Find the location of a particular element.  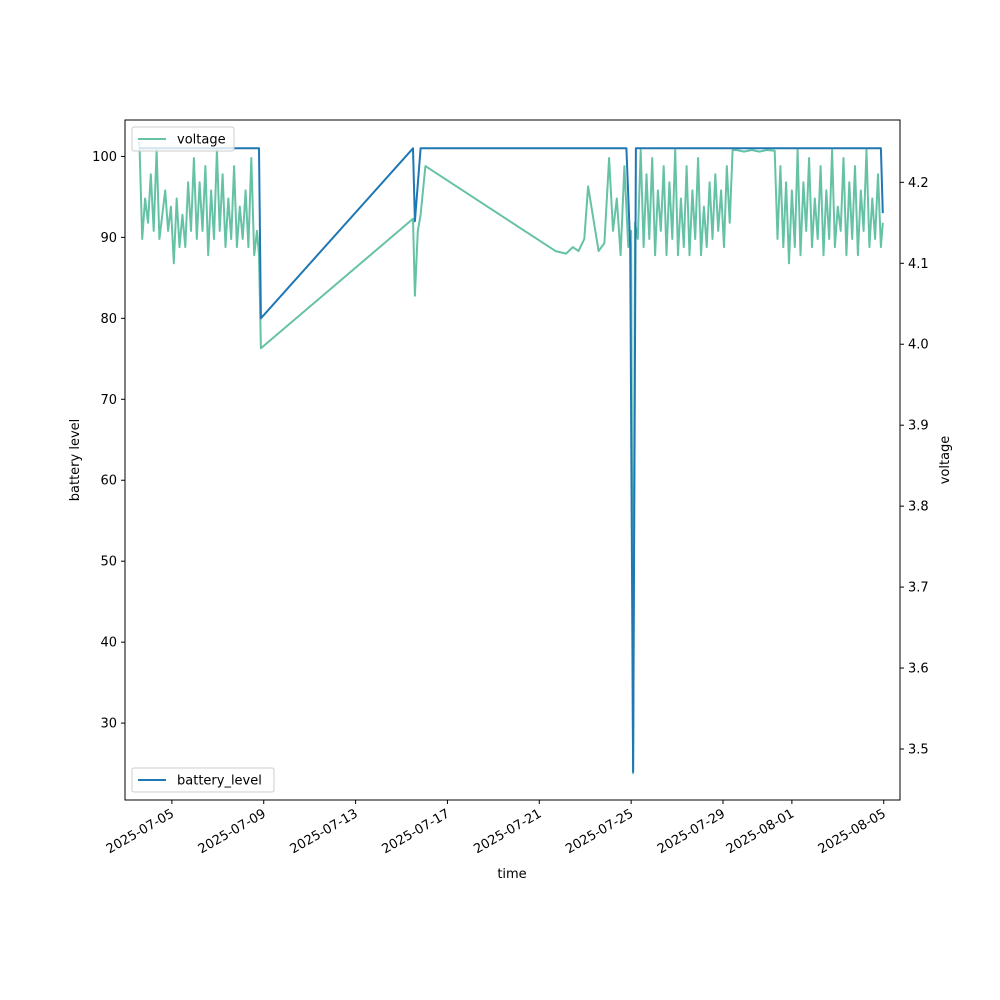

x-tick-label: 2025-08-01 is located at coordinates (760, 831).